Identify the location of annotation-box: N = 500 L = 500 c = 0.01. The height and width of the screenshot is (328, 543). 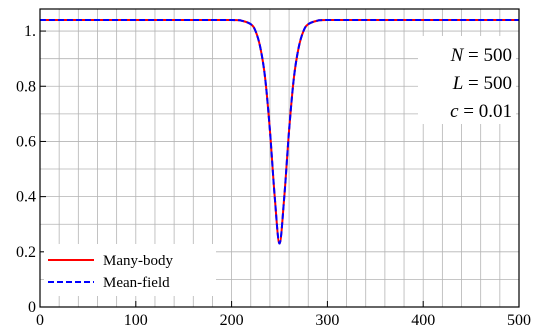
(467, 80).